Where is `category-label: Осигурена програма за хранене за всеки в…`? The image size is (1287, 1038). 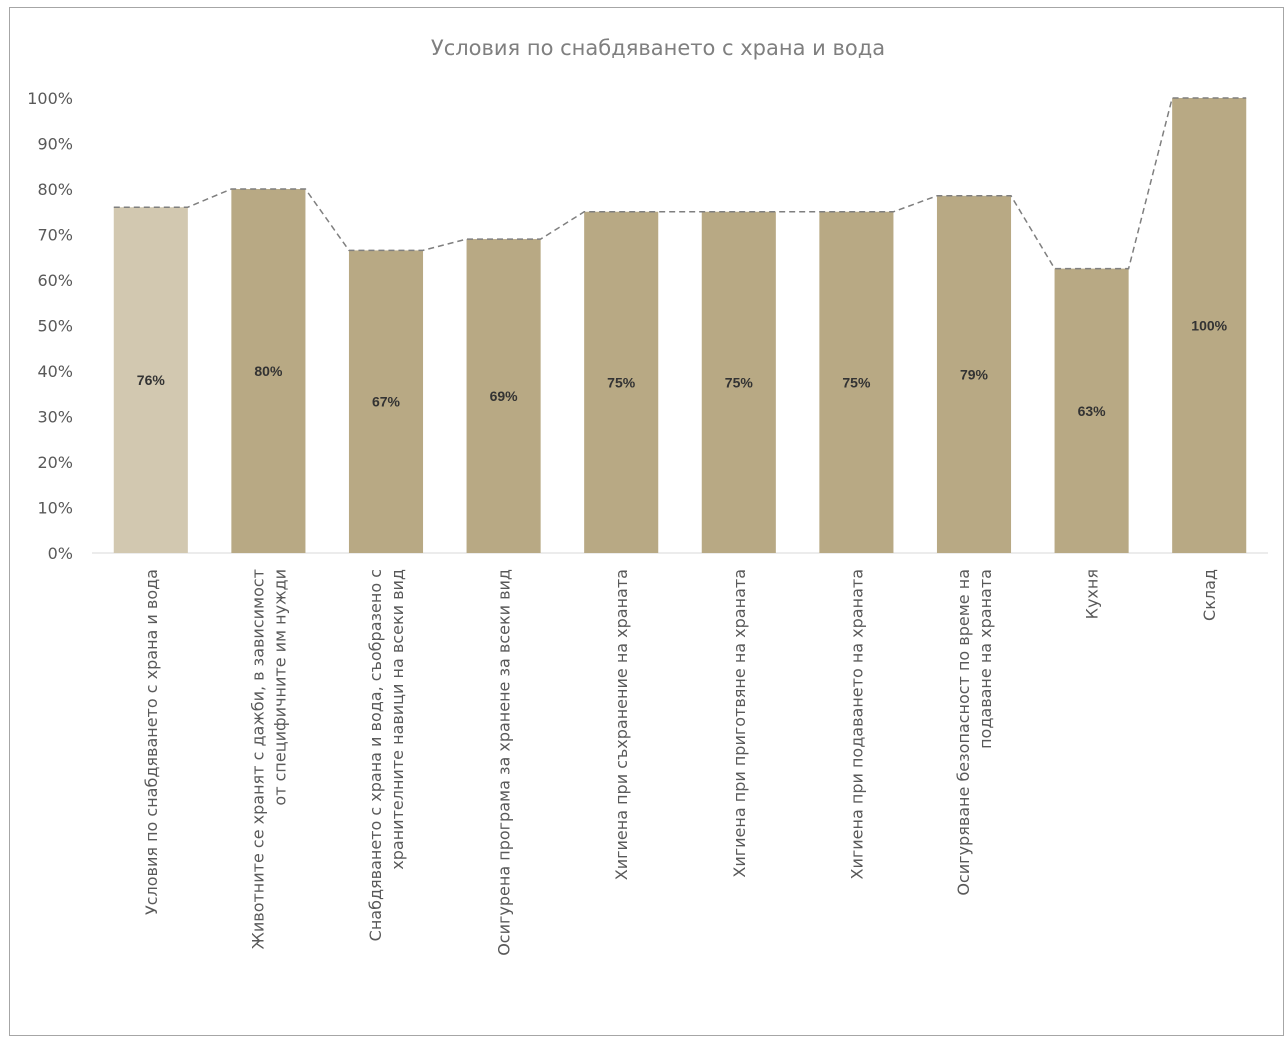
category-label: Осигурена програма за хранене за всеки в… is located at coordinates (504, 762).